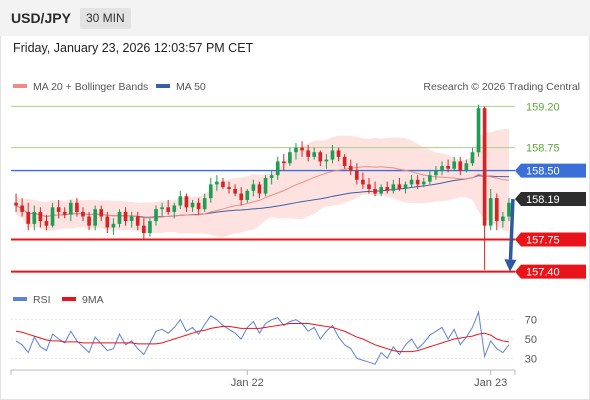 This screenshot has width=590, height=400. Describe the element at coordinates (490, 383) in the screenshot. I see `x-tick-label: Jan 23` at that location.